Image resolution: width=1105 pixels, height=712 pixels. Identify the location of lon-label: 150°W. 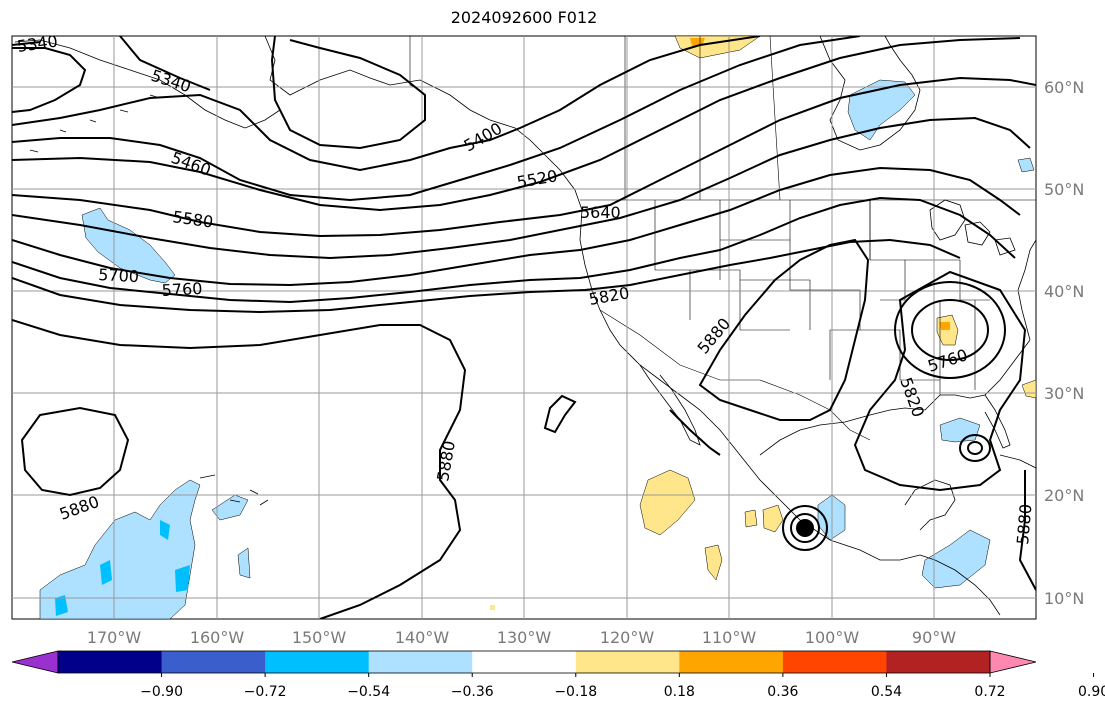
(319, 637).